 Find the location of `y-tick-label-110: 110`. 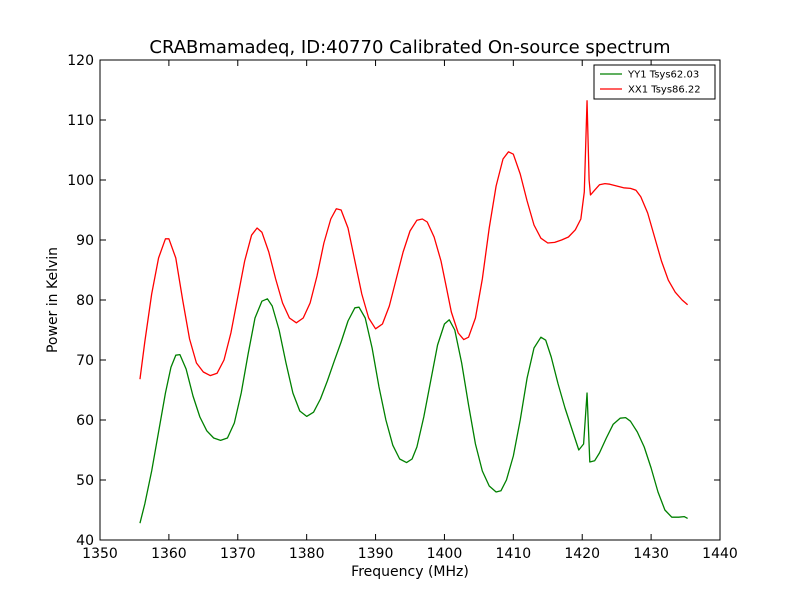

y-tick-label-110: 110 is located at coordinates (80, 121).